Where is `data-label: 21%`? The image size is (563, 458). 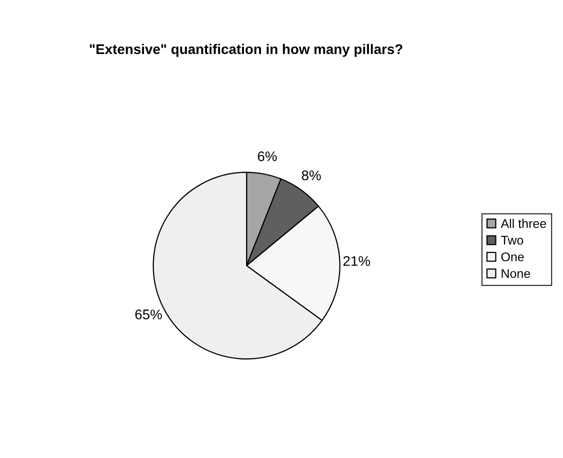
data-label: 21% is located at coordinates (356, 261).